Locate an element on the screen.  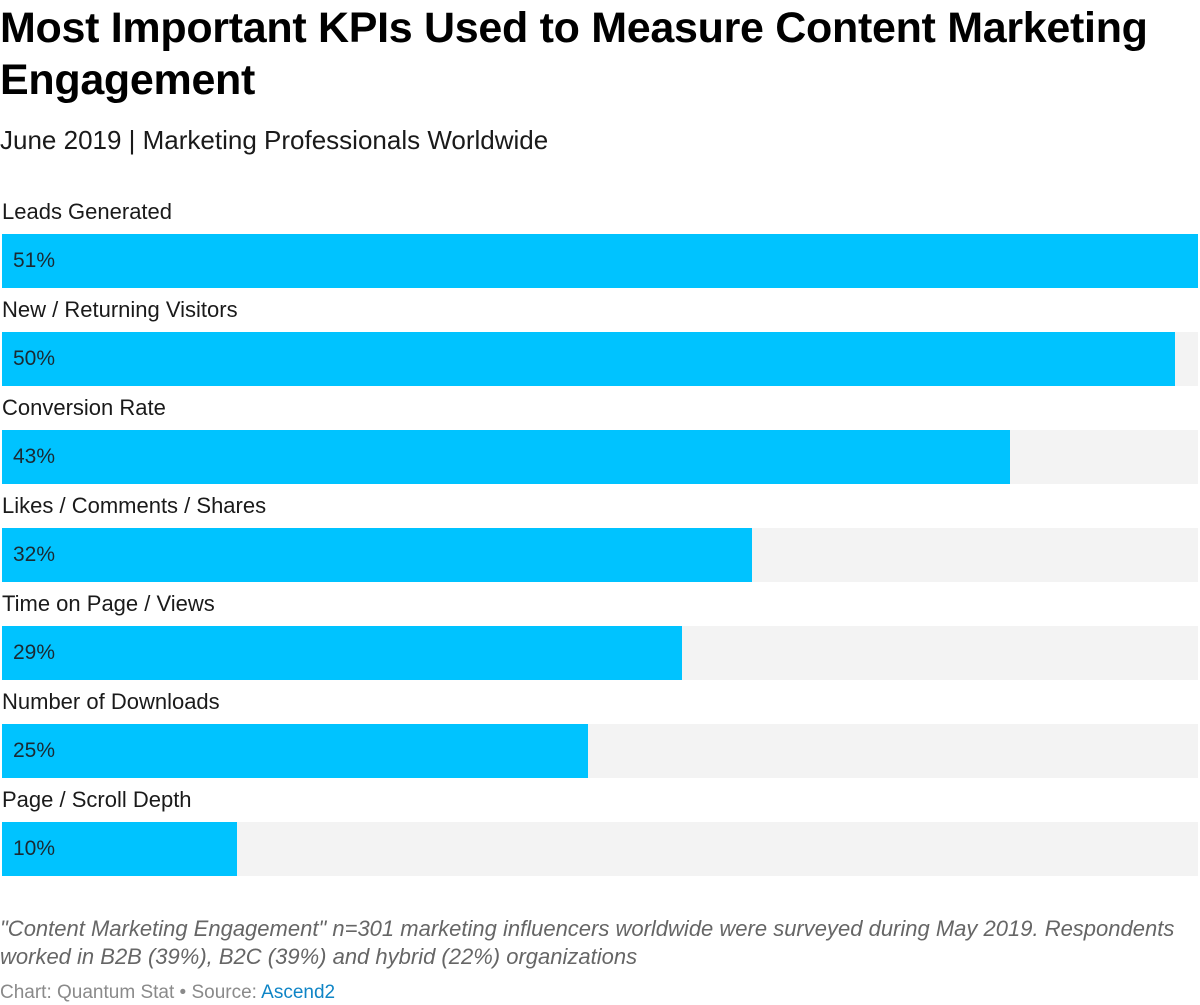
value-label: 29% is located at coordinates (34, 652).